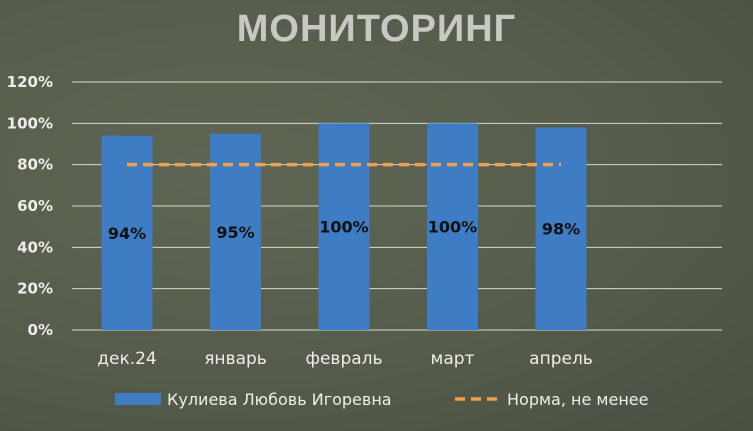  What do you see at coordinates (138, 399) in the screenshot?
I see `legend-swatch-bar` at bounding box center [138, 399].